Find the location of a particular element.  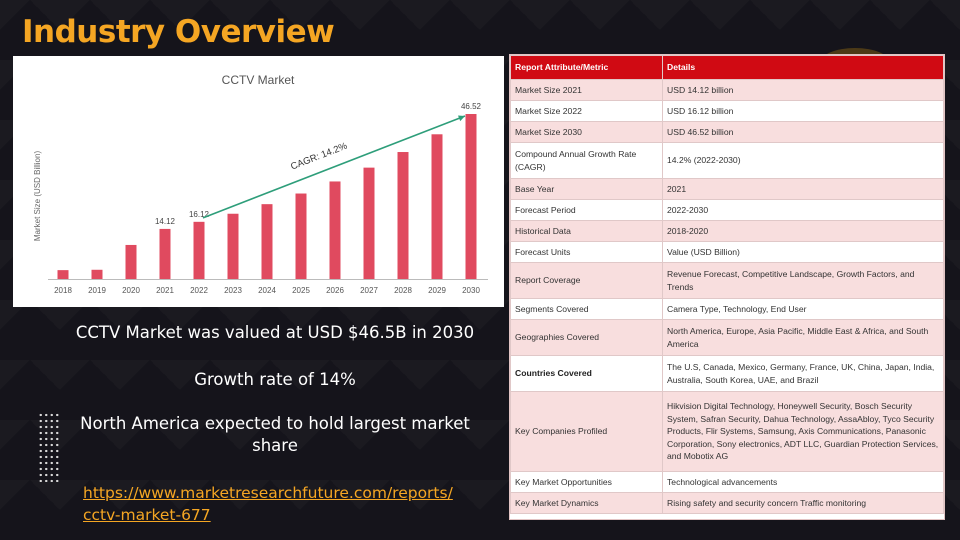

bar-2025 is located at coordinates (301, 236).